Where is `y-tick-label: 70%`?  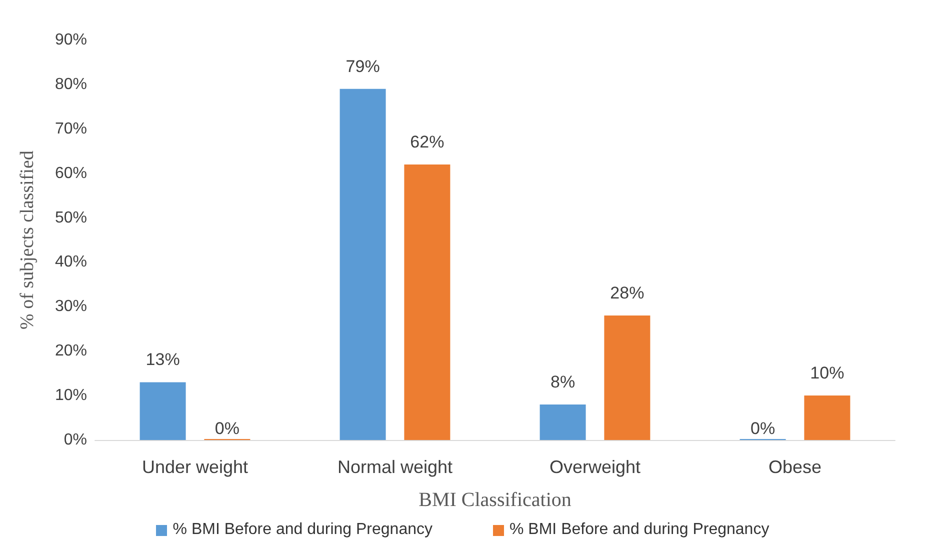 y-tick-label: 70% is located at coordinates (70, 129).